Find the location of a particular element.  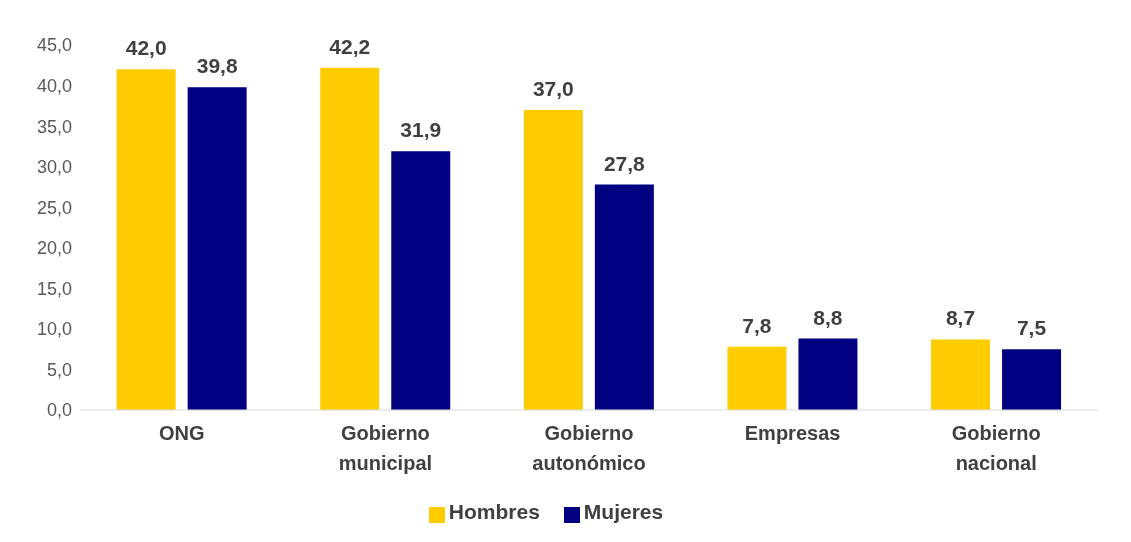

y-tick-label: 40,0 is located at coordinates (54, 85).